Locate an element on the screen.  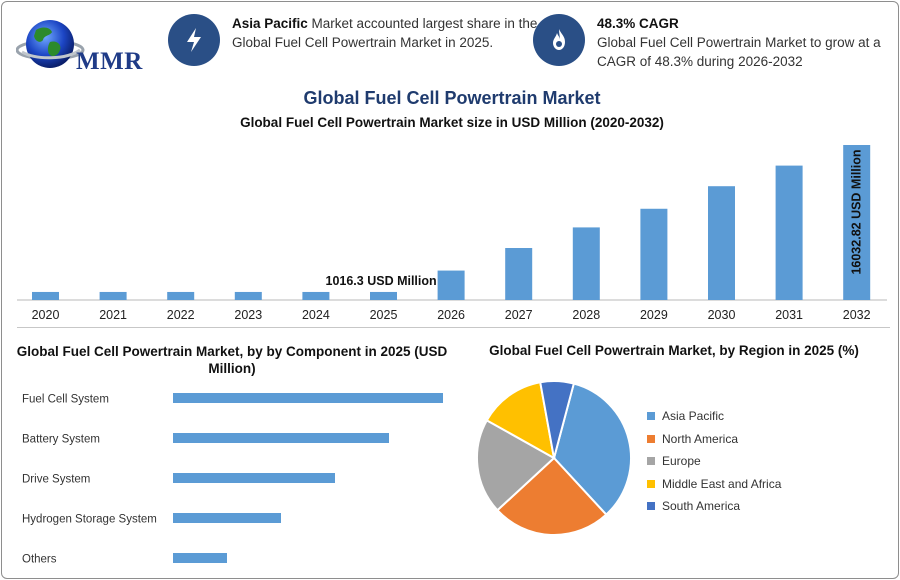
bar-2027 is located at coordinates (519, 274).